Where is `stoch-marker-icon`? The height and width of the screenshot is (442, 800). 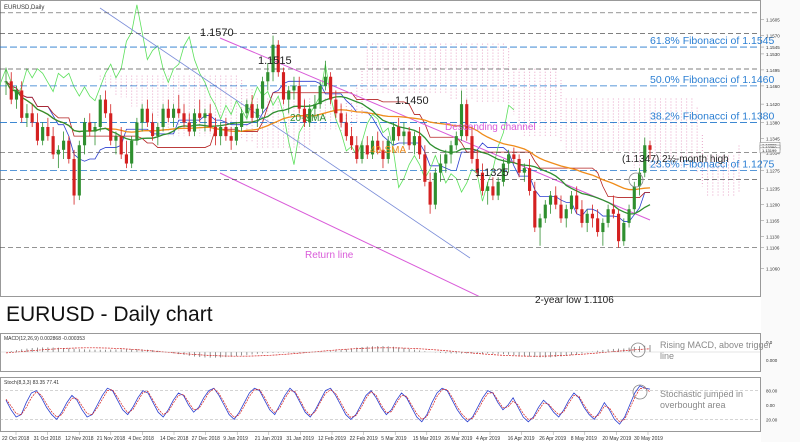 stoch-marker-icon is located at coordinates (640, 392).